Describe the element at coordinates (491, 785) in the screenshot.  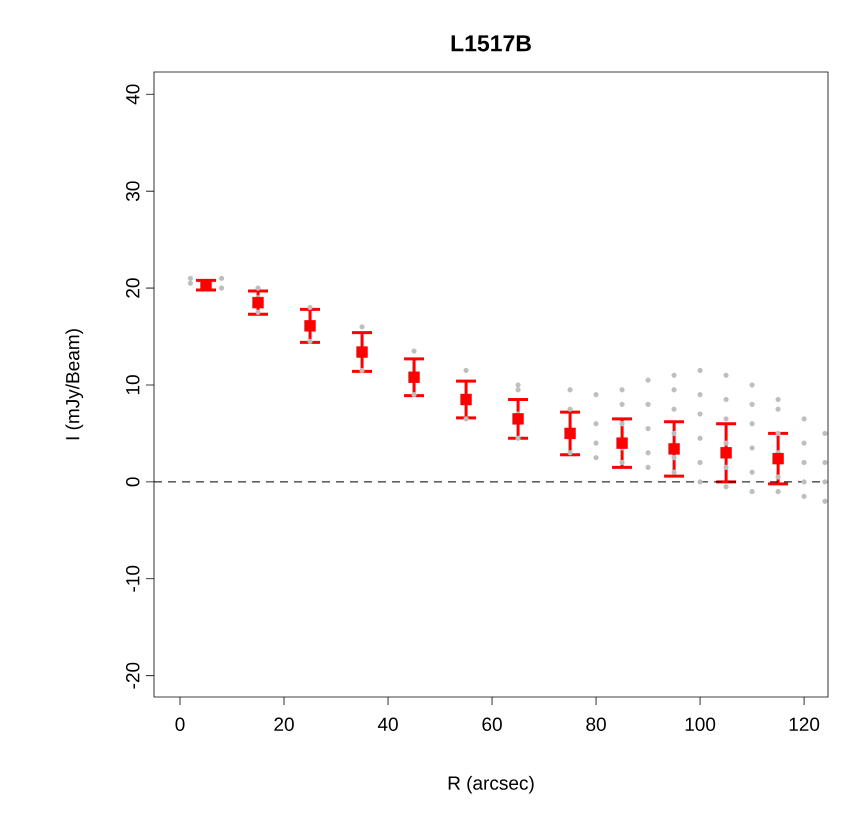
I see `x-axis-title: R (arcsec)` at that location.